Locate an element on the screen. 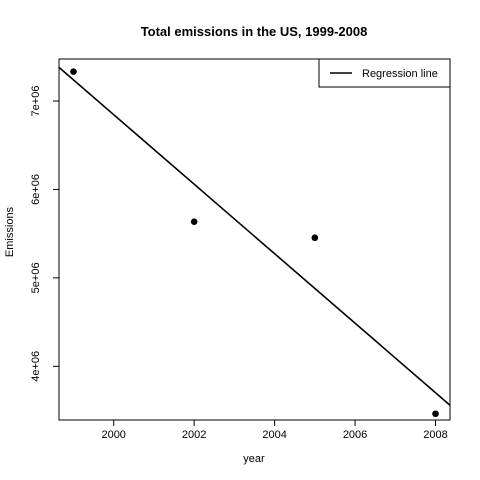 This screenshot has width=480, height=480. y-tick-label-4e+06: 4e+06 is located at coordinates (36, 366).